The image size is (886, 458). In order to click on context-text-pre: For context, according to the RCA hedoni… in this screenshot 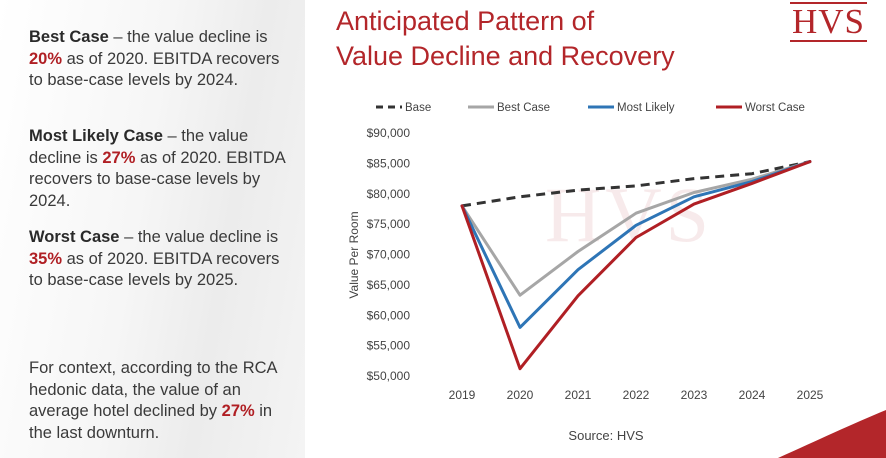, I will do `click(153, 389)`.